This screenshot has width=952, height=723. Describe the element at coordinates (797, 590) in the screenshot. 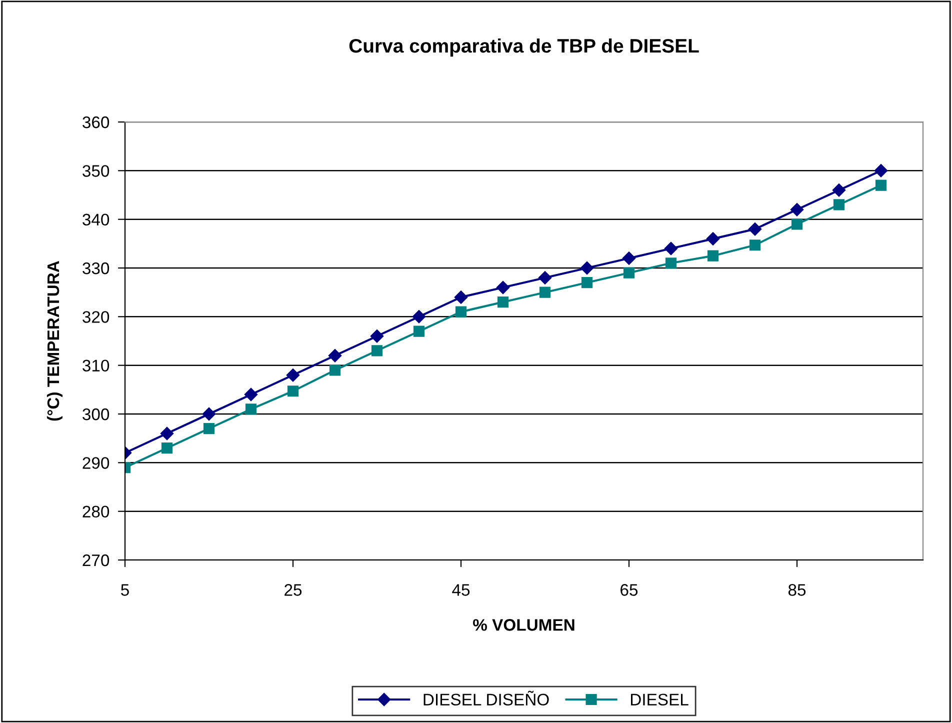

I see `x-tick-label: 85` at that location.